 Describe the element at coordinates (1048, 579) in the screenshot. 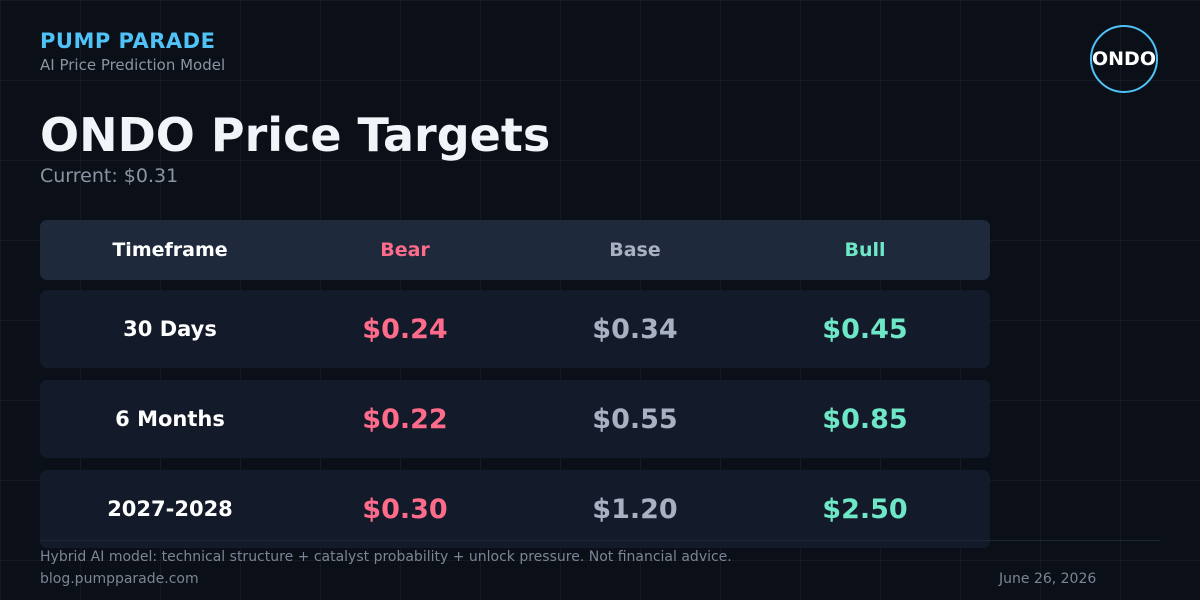

I see `footer-date: June 26, 2026` at that location.